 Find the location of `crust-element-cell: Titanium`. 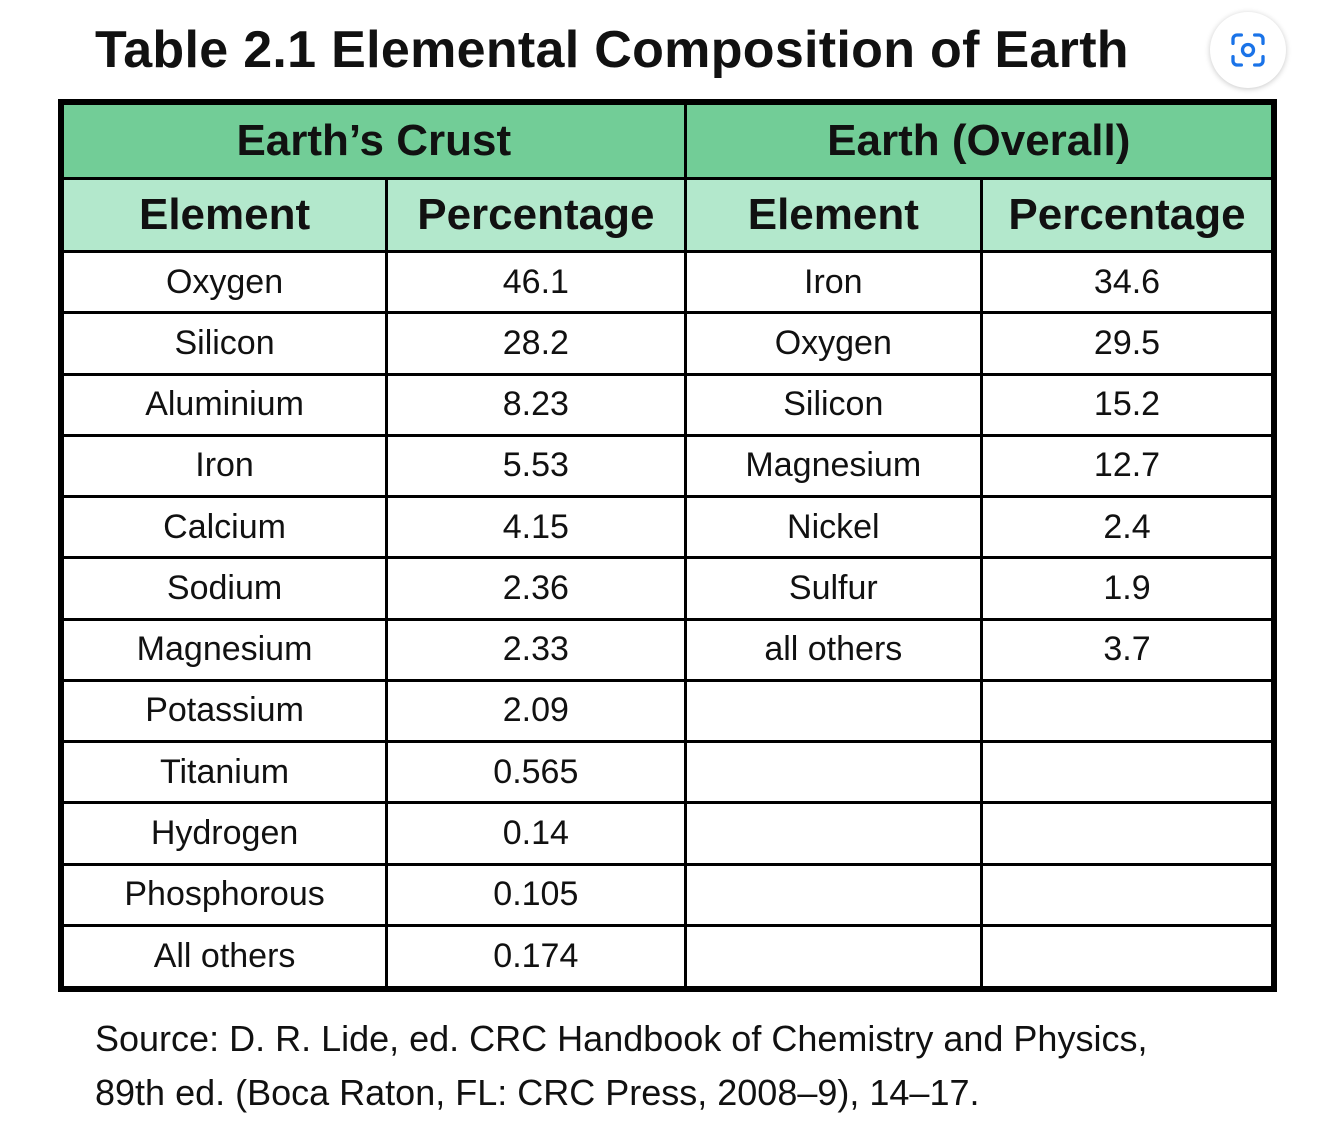

crust-element-cell: Titanium is located at coordinates (224, 772).